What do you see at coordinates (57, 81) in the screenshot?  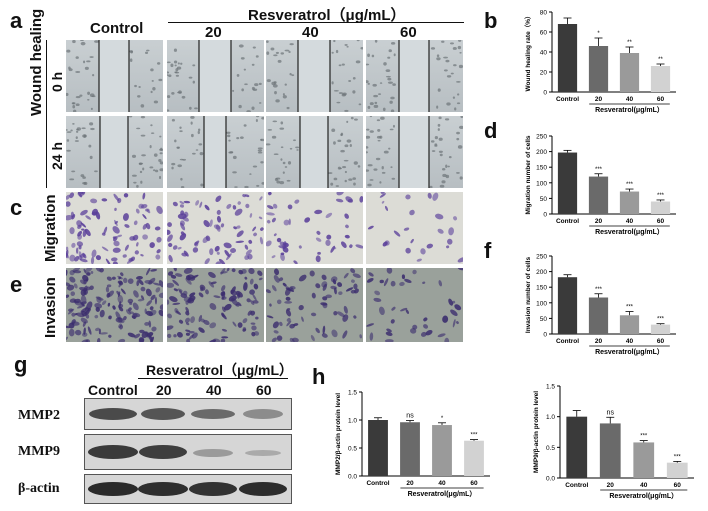 I see `row-label-0h: 0 h` at bounding box center [57, 81].